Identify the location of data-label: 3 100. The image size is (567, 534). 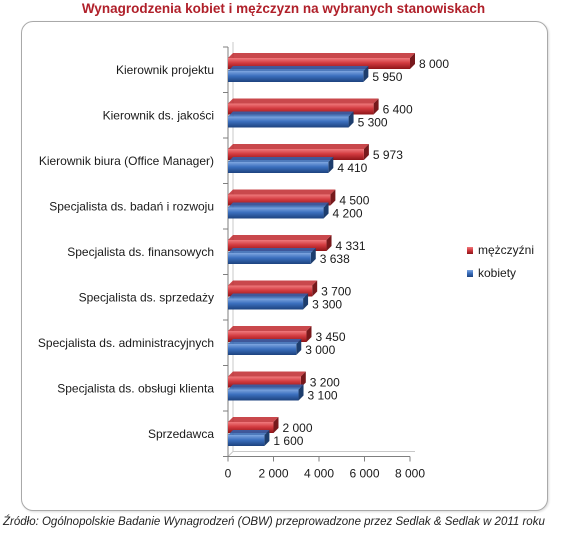
(323, 396).